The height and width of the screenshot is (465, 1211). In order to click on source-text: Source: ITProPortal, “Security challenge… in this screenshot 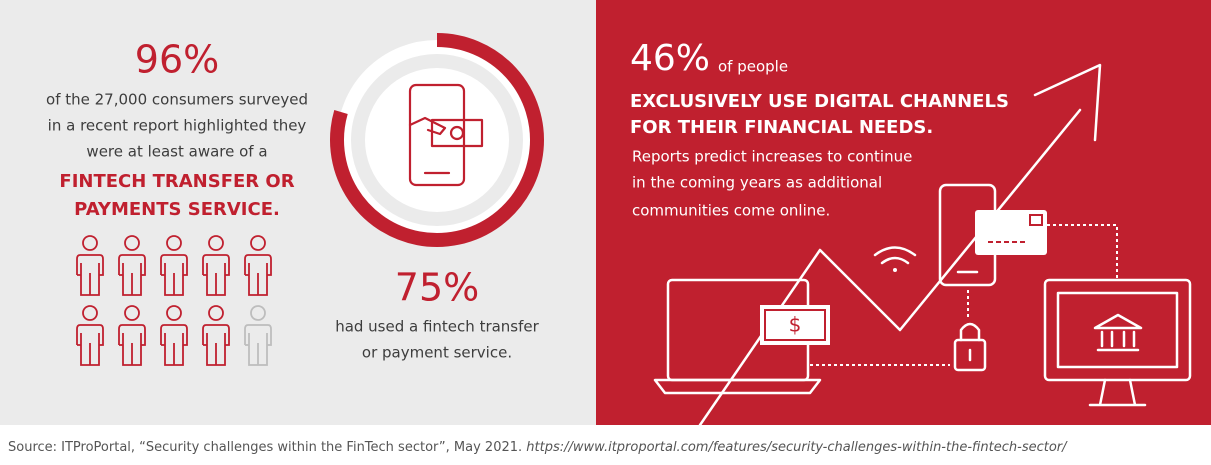, I will do `click(267, 447)`.